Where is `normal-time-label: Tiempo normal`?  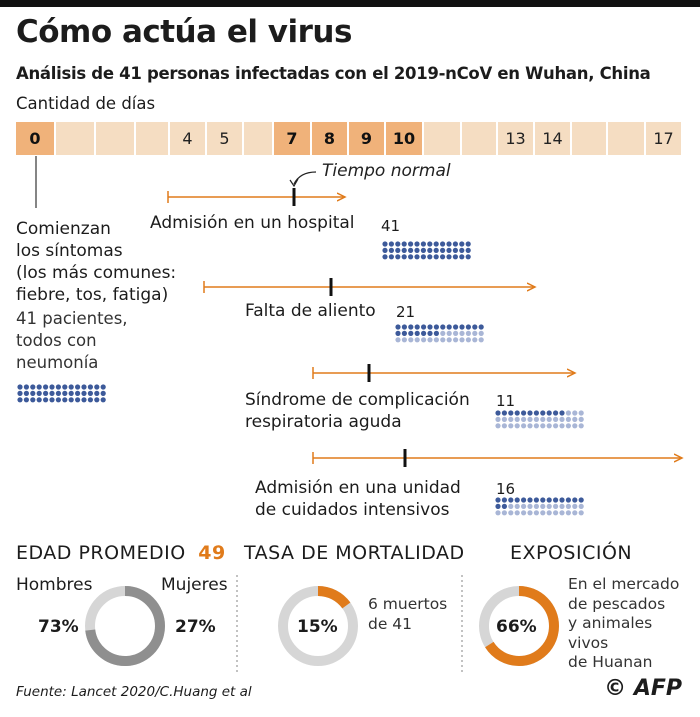 normal-time-label: Tiempo normal is located at coordinates (386, 171).